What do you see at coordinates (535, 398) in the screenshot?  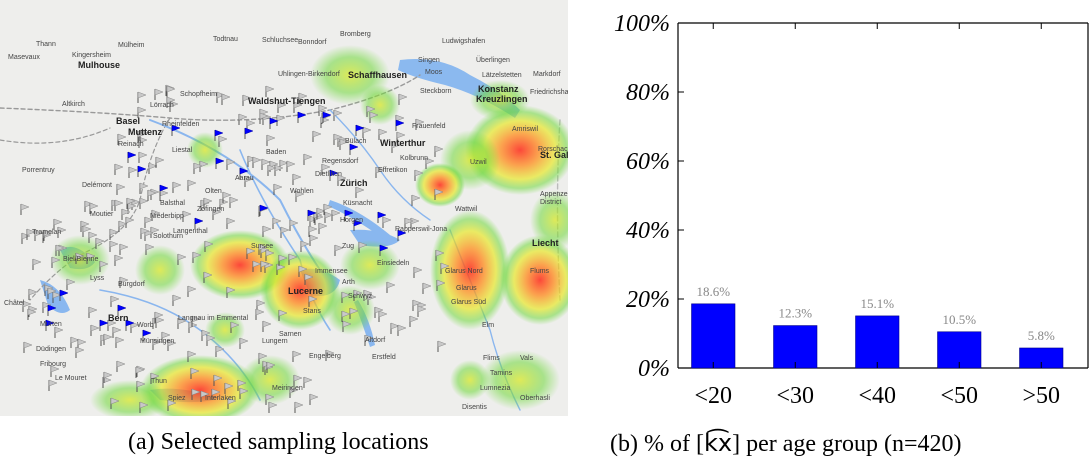 I see `map-place-label: Oberhasli` at bounding box center [535, 398].